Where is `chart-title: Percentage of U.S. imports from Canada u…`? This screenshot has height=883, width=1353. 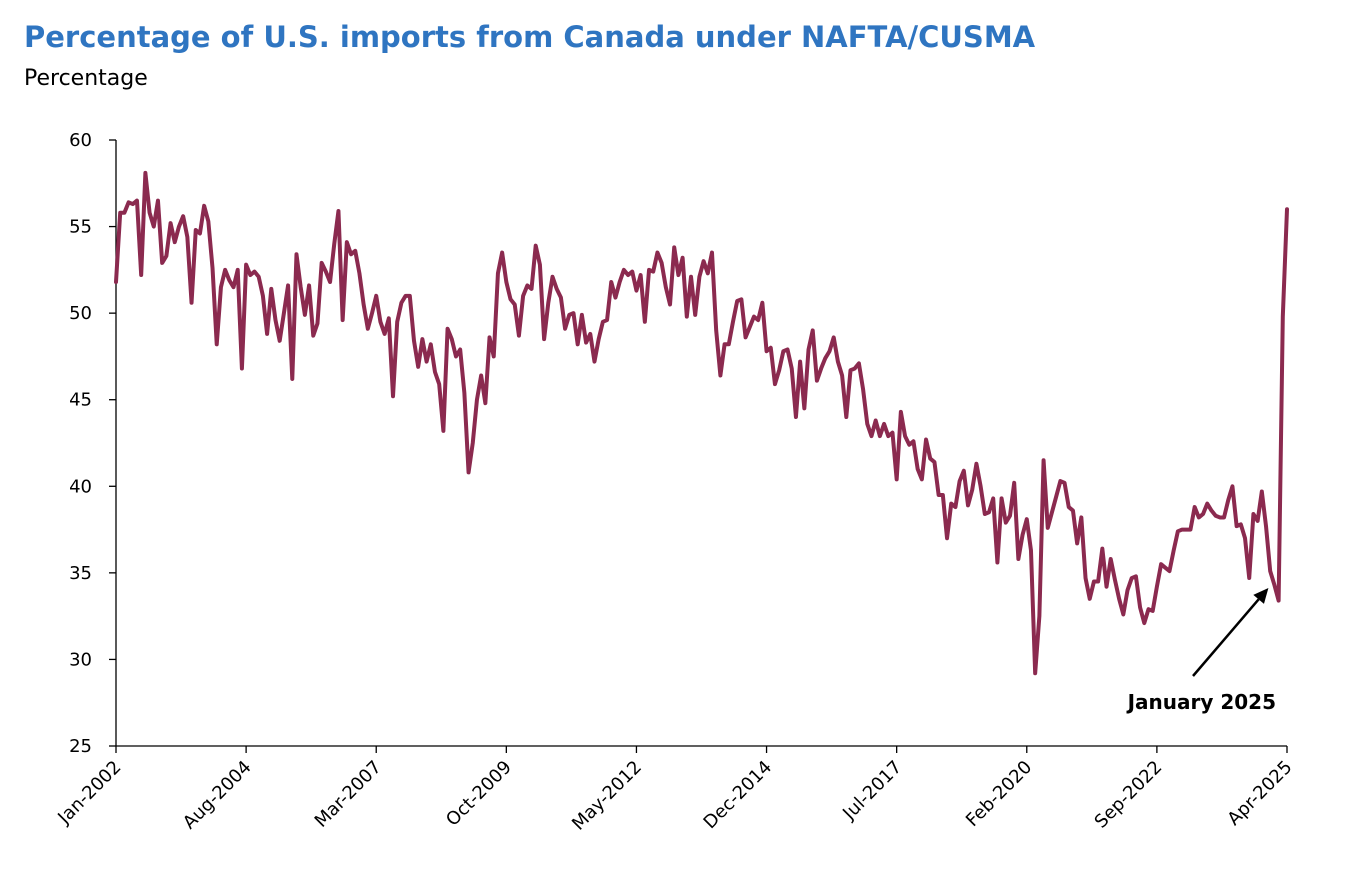 chart-title: Percentage of U.S. imports from Canada u… is located at coordinates (530, 37).